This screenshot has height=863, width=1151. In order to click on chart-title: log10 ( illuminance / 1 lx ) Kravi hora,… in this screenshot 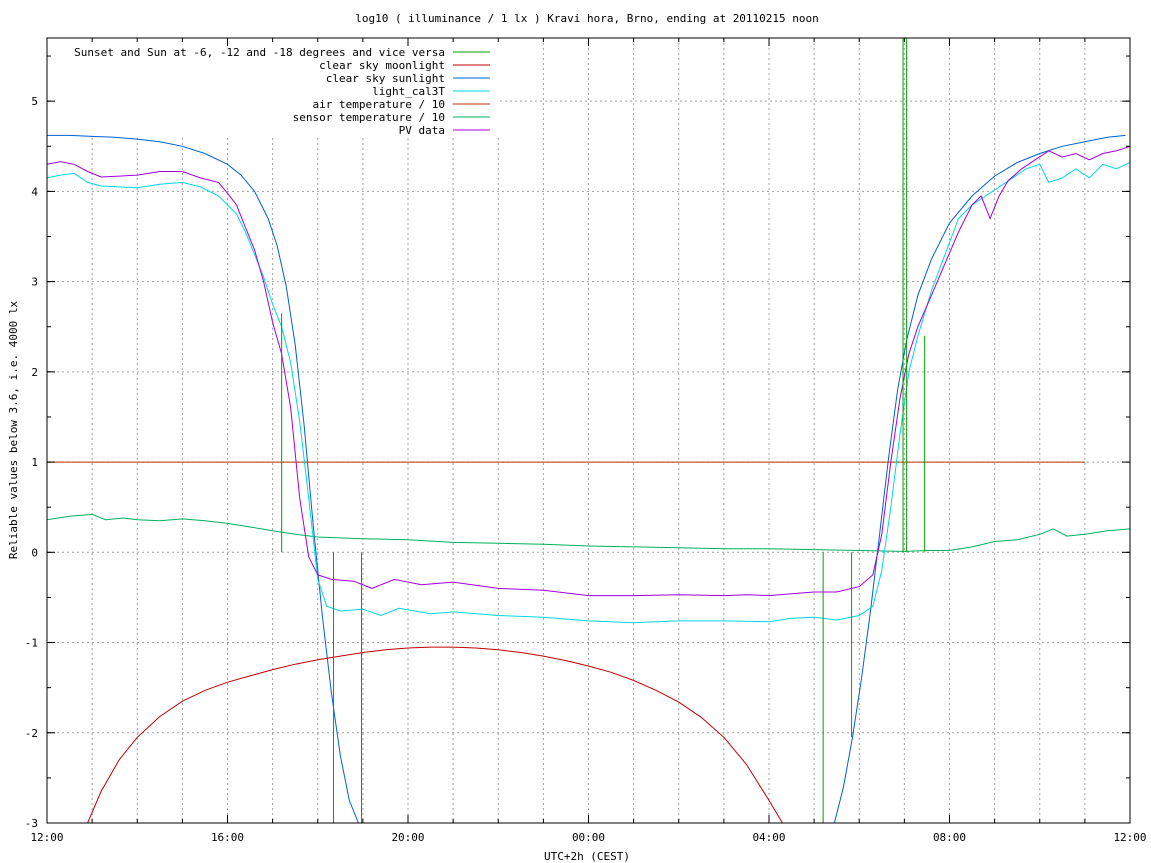, I will do `click(587, 18)`.